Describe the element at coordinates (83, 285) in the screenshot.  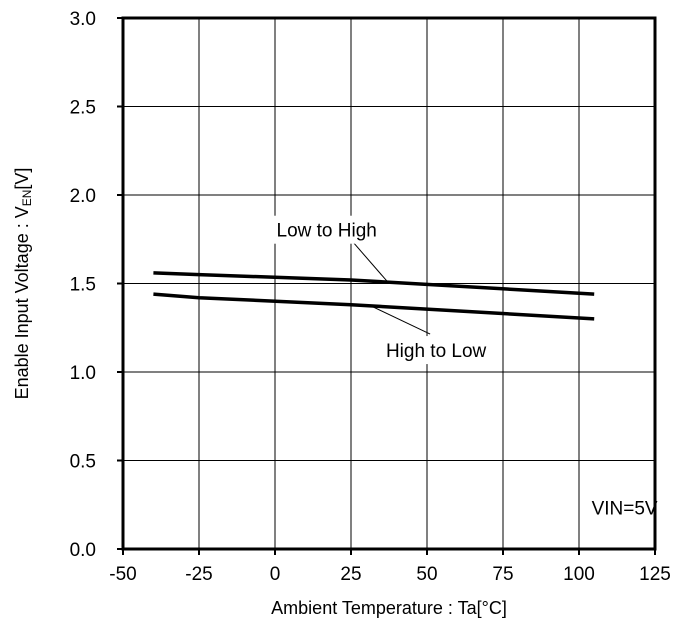
I see `y-tick-label: 1.5` at that location.